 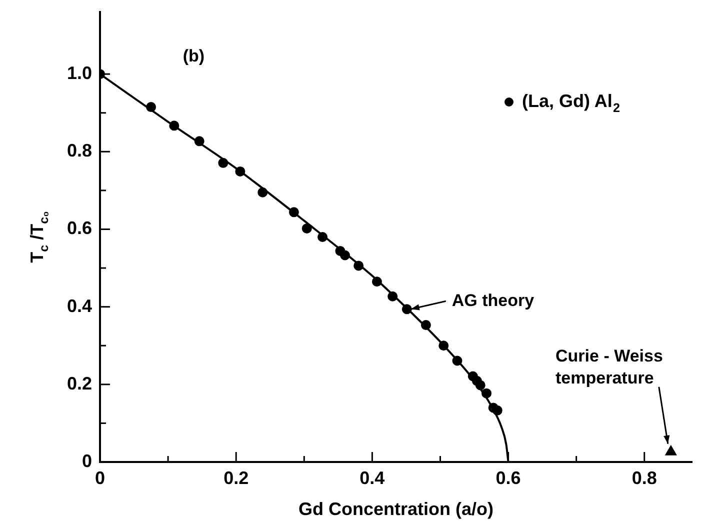 I want to click on y-axis-title: Tc /Tc₀, so click(x=38, y=237).